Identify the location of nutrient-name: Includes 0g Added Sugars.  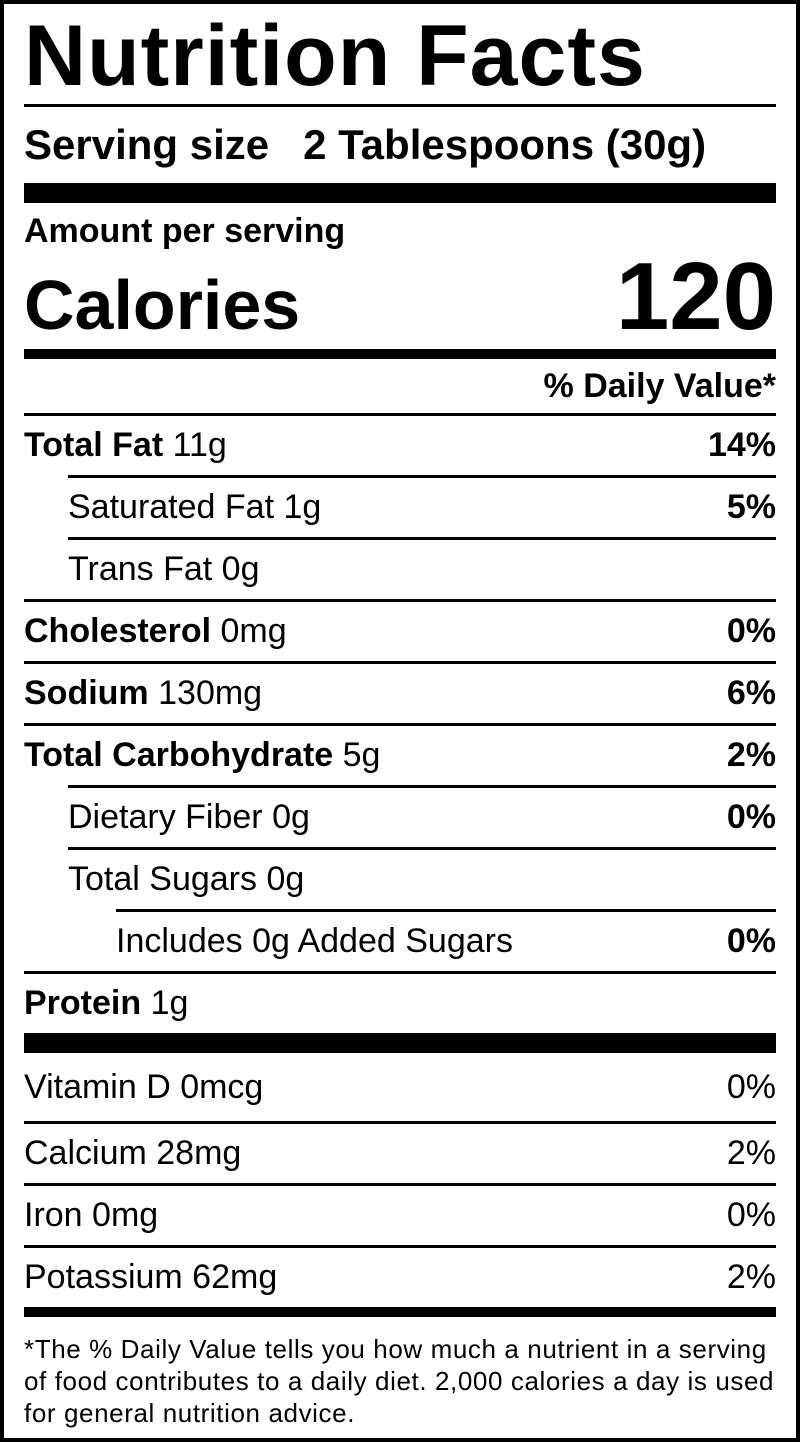
(314, 941).